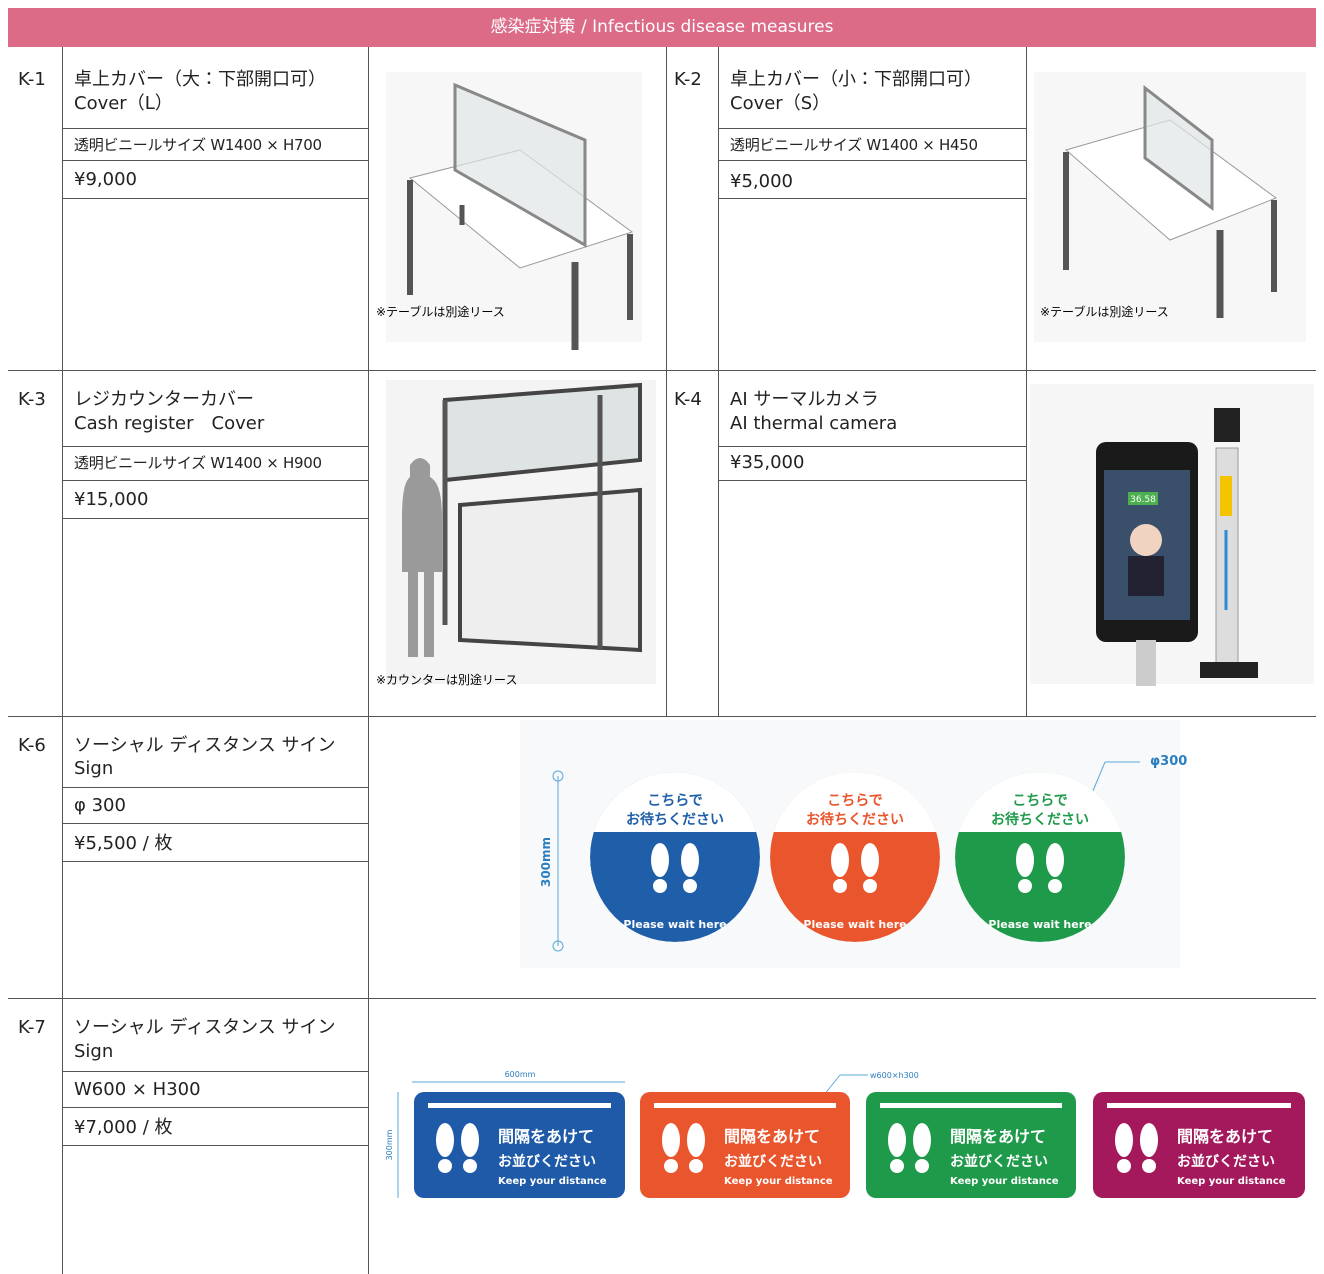 This screenshot has width=1324, height=1274. Describe the element at coordinates (894, 1075) in the screenshot. I see `sign-text: w600×h300` at that location.